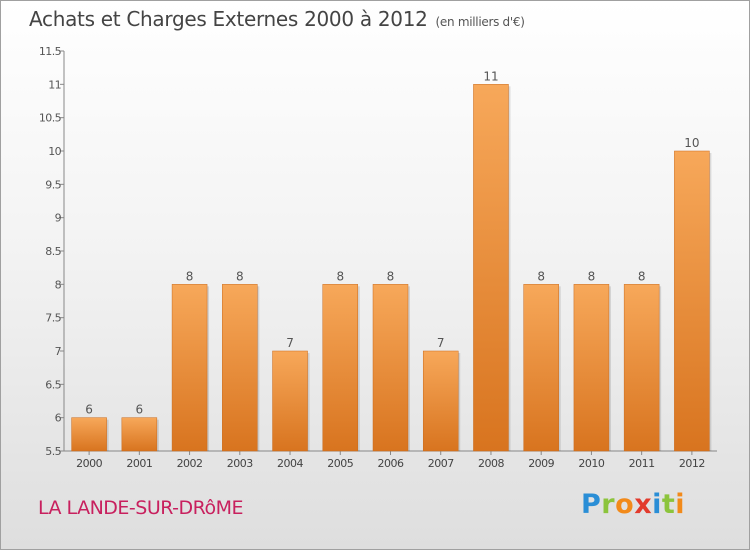  I want to click on logo-letter: P, so click(591, 504).